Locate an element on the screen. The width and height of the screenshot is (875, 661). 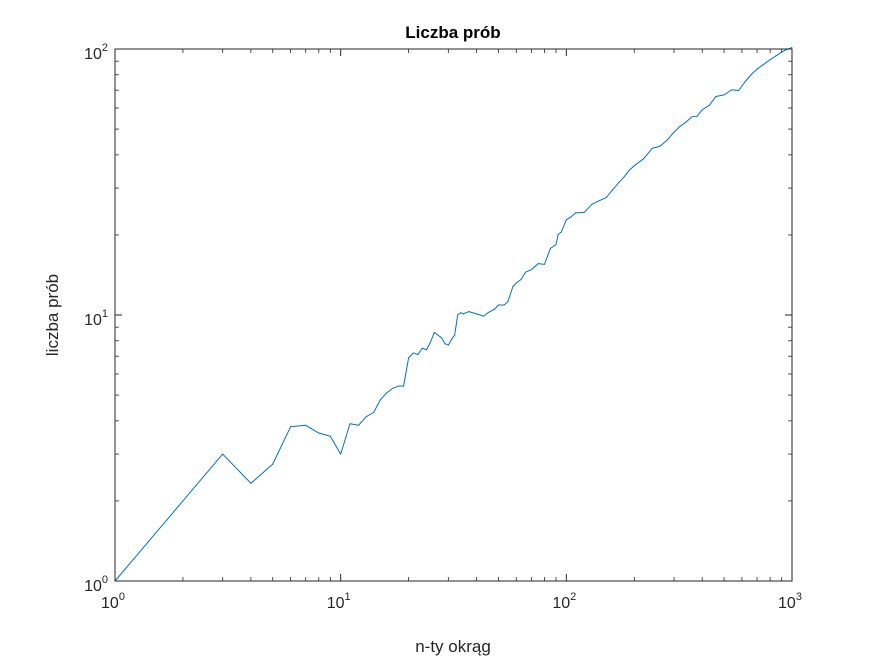
y-tick-label: 10¹ is located at coordinates (96, 318).